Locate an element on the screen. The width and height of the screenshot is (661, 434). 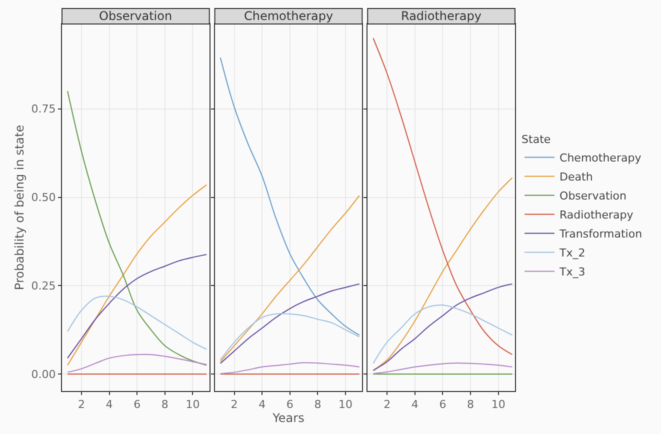
y-tick-label: 0.25 is located at coordinates (43, 285).